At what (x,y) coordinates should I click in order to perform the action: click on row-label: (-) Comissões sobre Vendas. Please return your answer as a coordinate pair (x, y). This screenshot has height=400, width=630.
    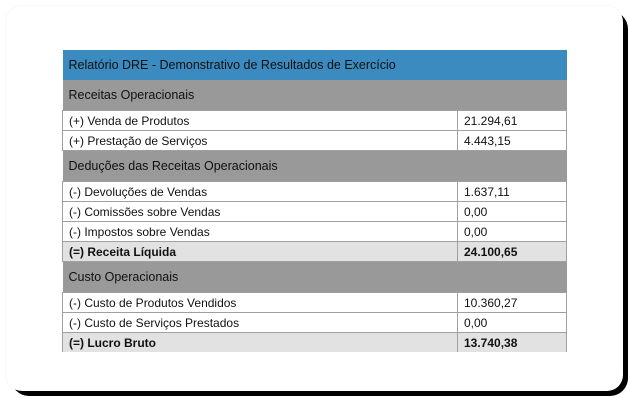
    Looking at the image, I should click on (260, 211).